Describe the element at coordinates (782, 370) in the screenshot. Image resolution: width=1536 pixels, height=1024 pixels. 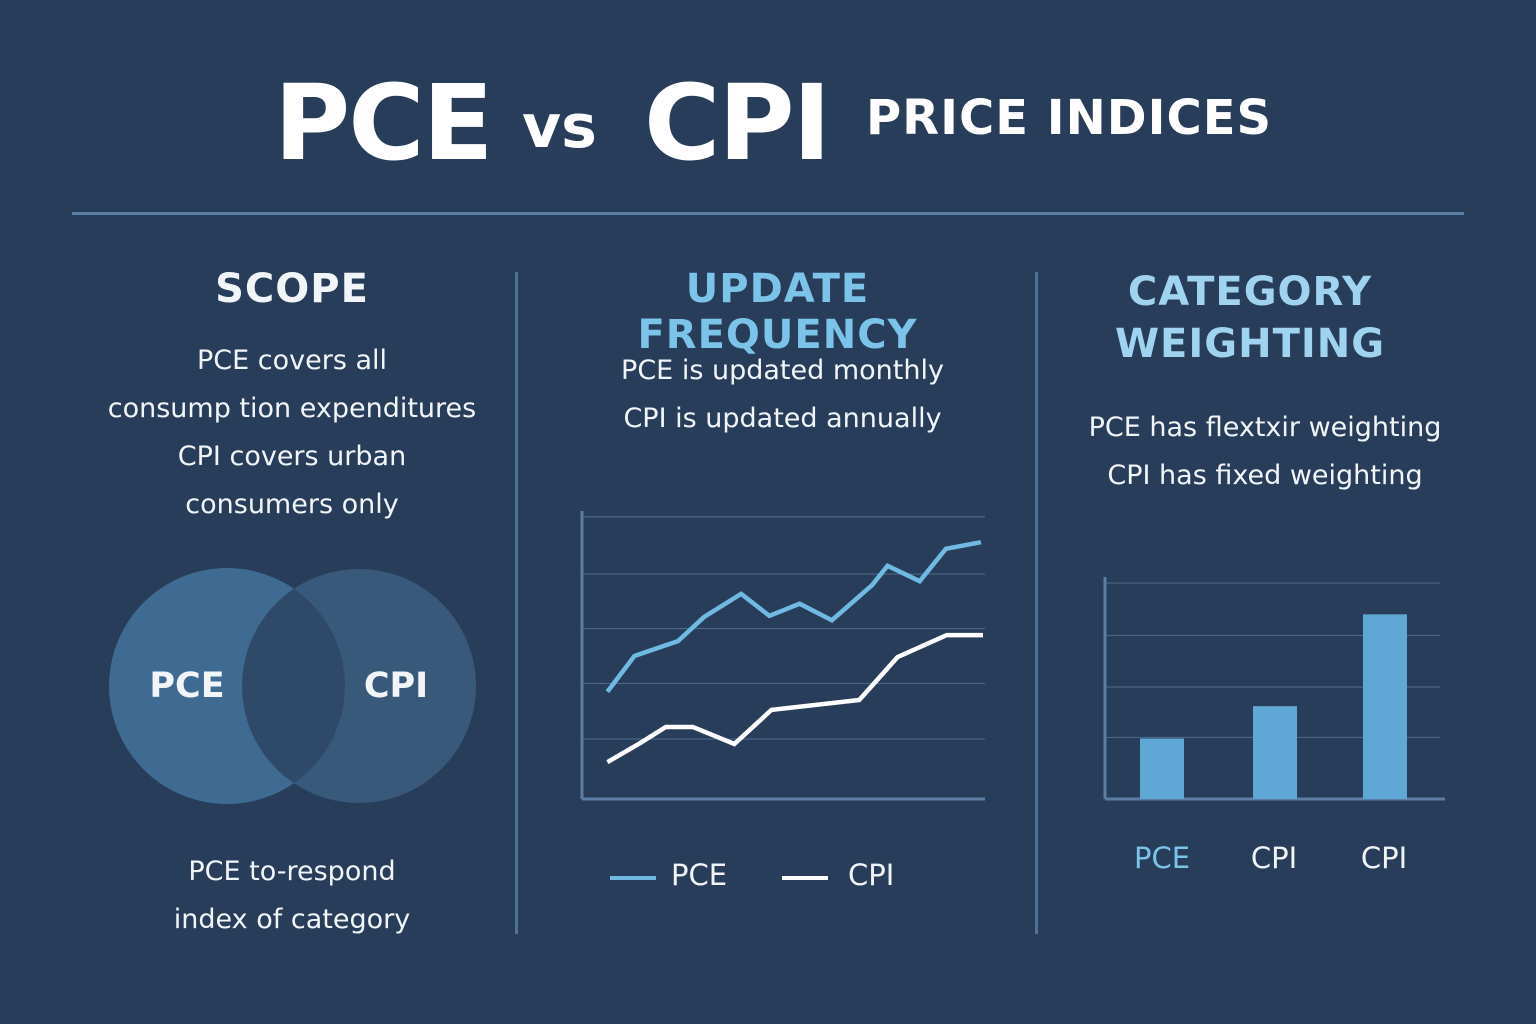
I see `update-frequency-line: PCE is updated monthly` at that location.